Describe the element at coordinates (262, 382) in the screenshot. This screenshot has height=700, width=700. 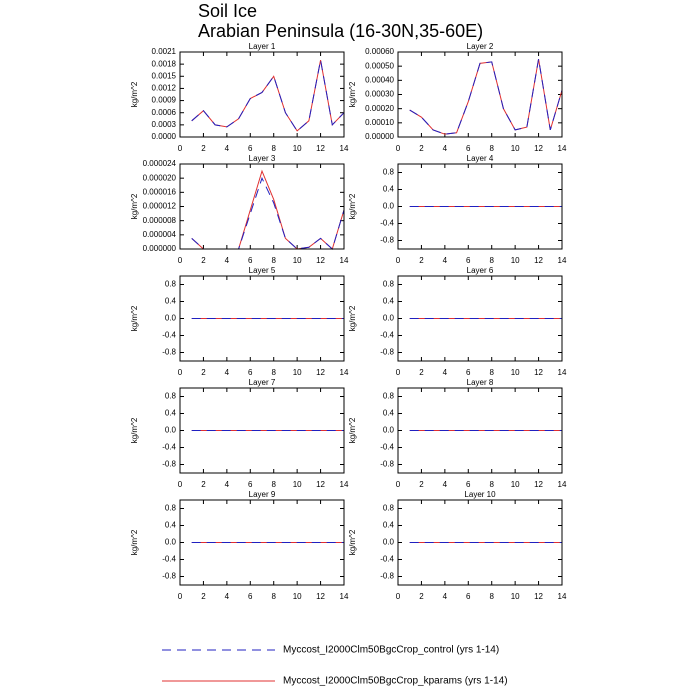
I see `panel-title: Layer 7` at that location.